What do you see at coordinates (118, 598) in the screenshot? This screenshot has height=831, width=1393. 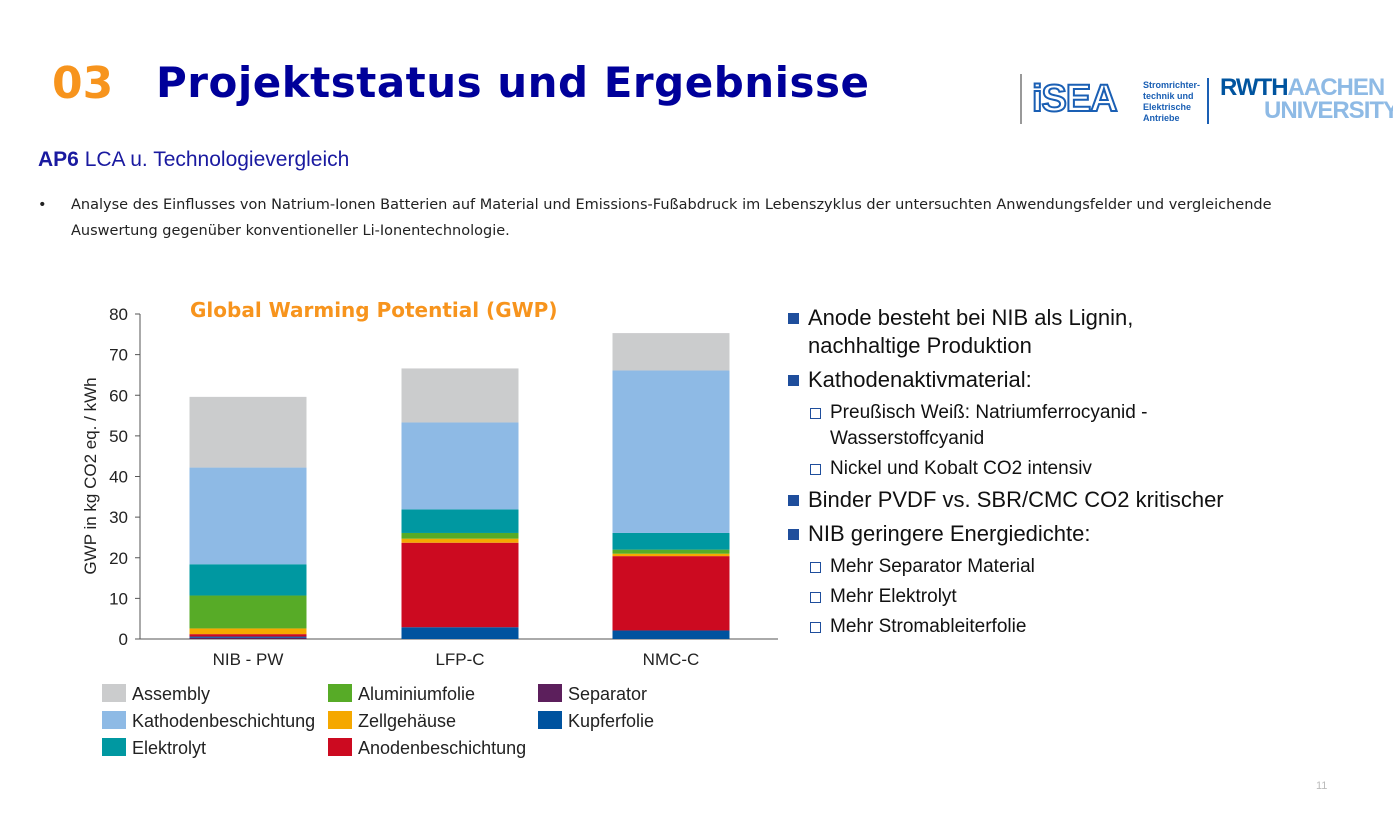 I see `y-tick-label: 10` at bounding box center [118, 598].